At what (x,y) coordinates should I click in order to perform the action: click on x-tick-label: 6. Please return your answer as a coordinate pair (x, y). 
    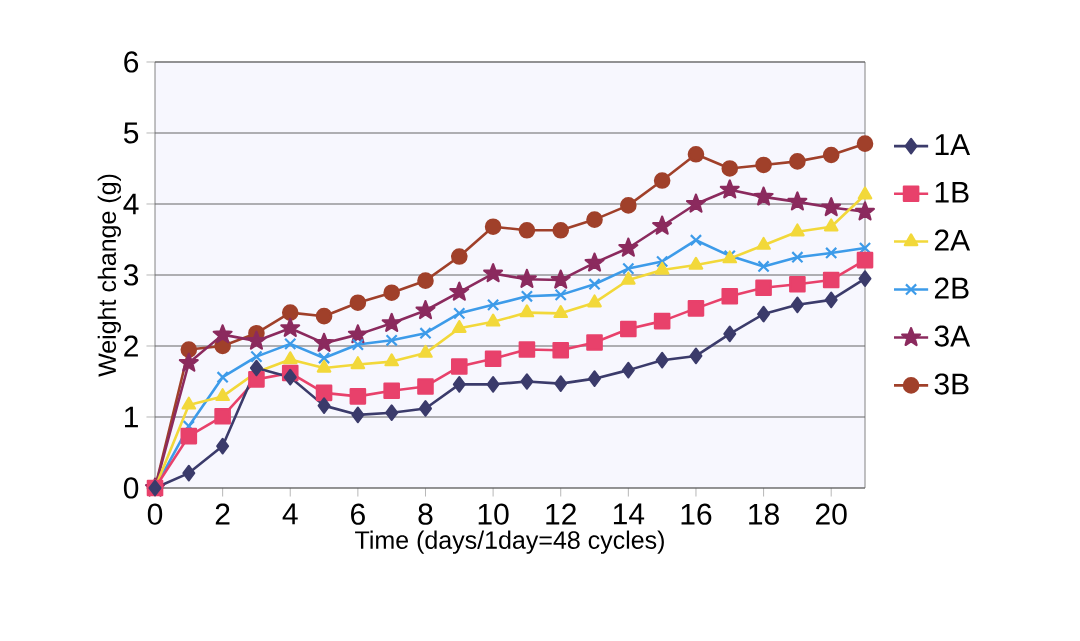
    Looking at the image, I should click on (358, 514).